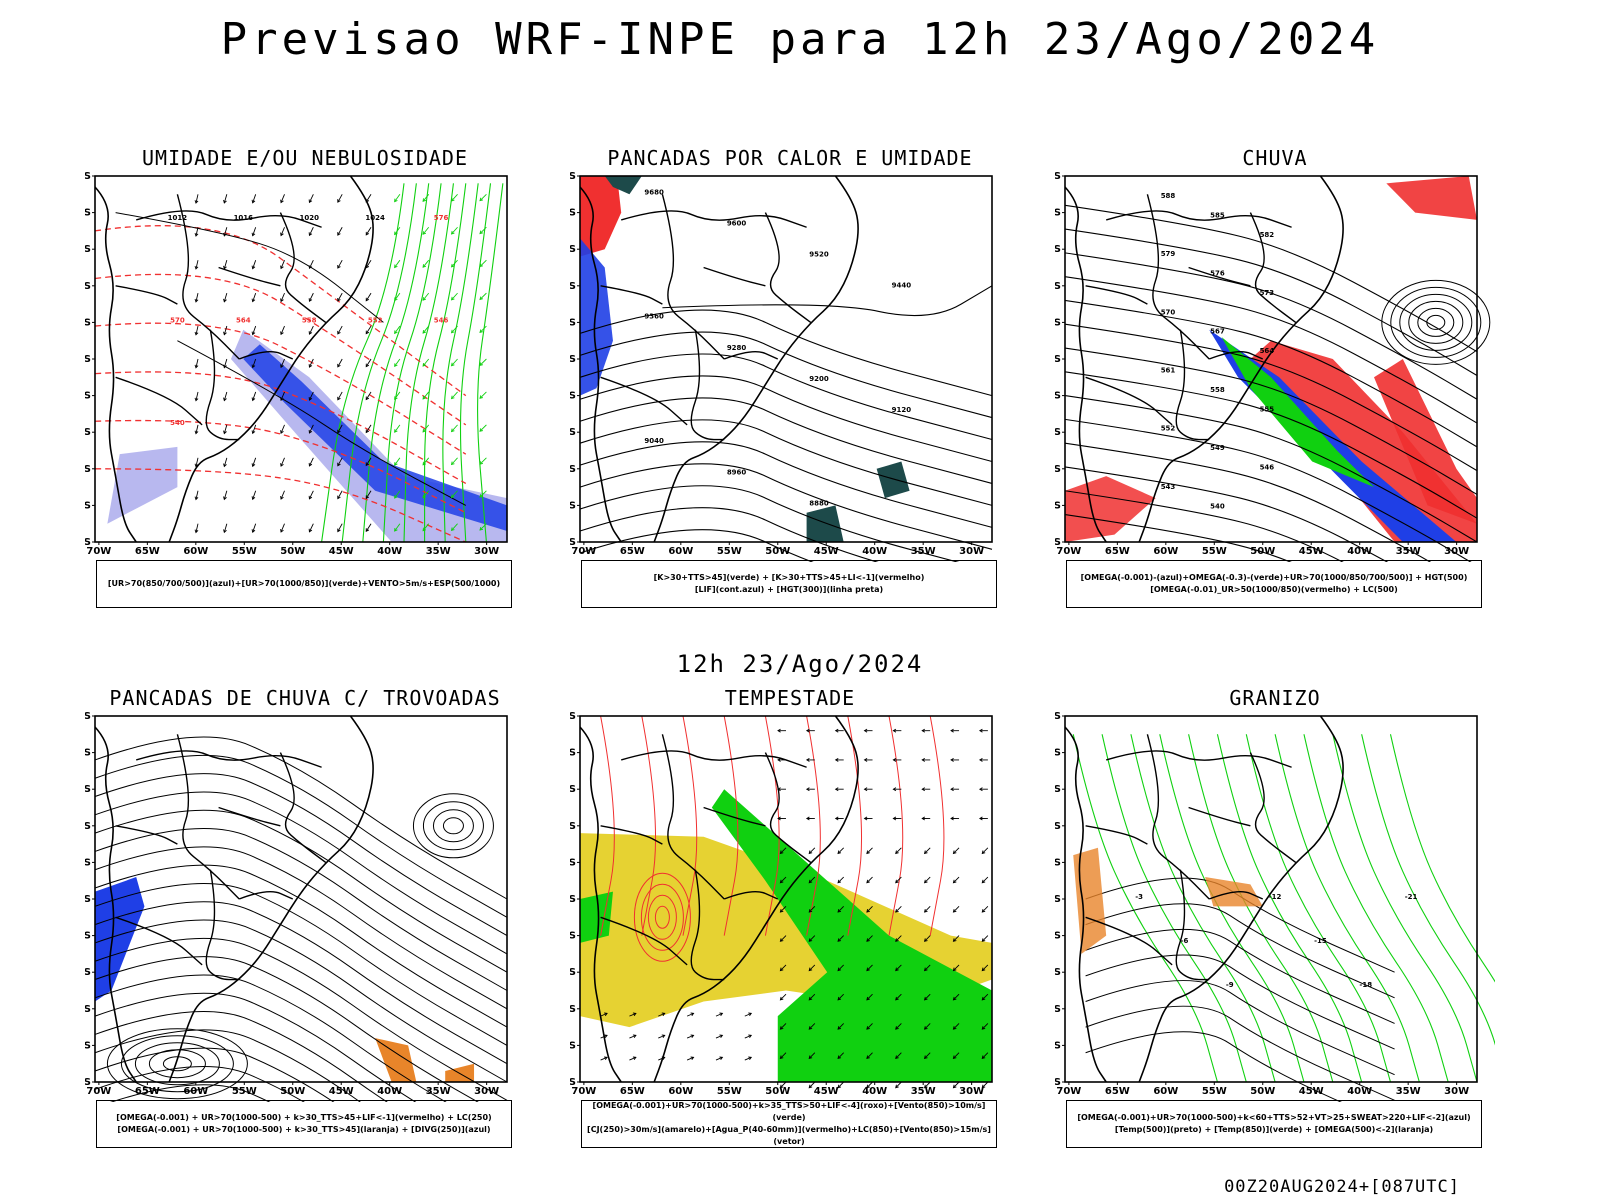 Image resolution: width=1600 pixels, height=1200 pixels. Describe the element at coordinates (375, 218) in the screenshot. I see `contour-label: 1024` at that location.